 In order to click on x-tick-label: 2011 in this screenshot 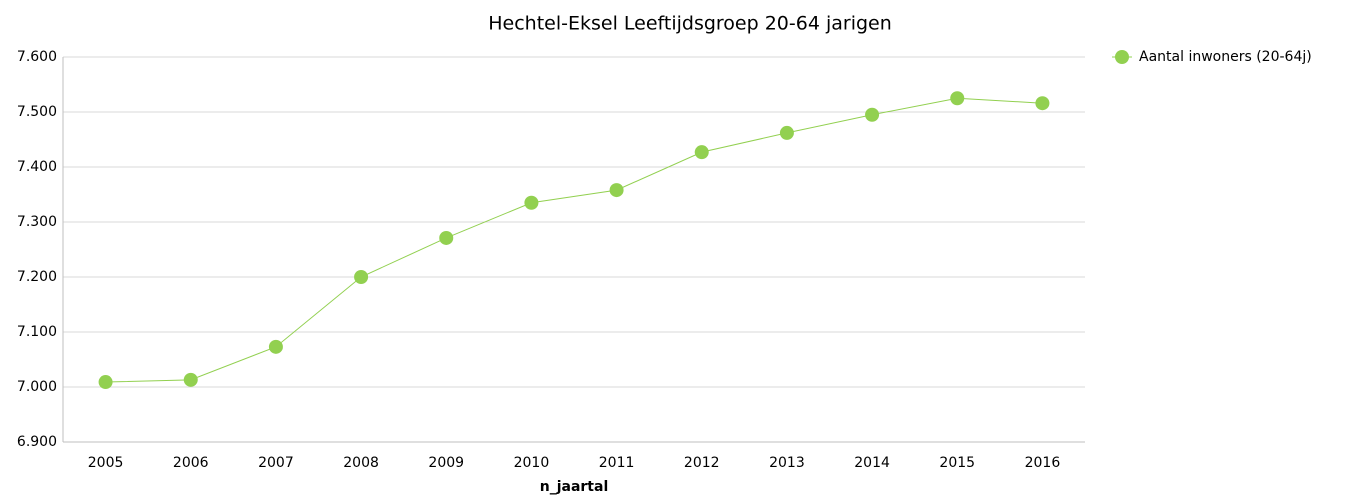, I will do `click(617, 463)`.